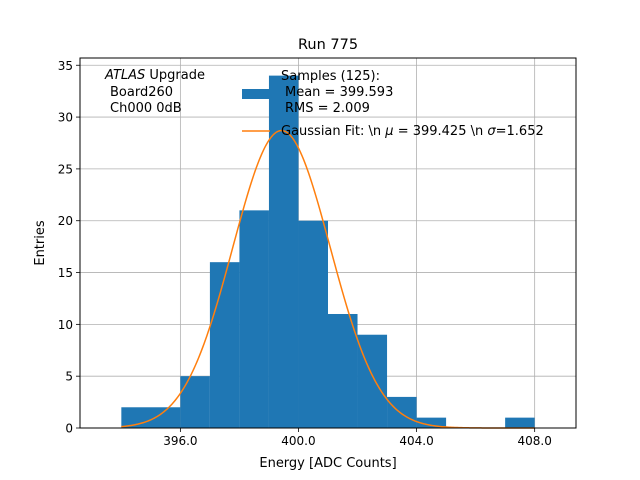 The width and height of the screenshot is (640, 480). Describe the element at coordinates (180, 441) in the screenshot. I see `x-tick-label: 396.0` at that location.